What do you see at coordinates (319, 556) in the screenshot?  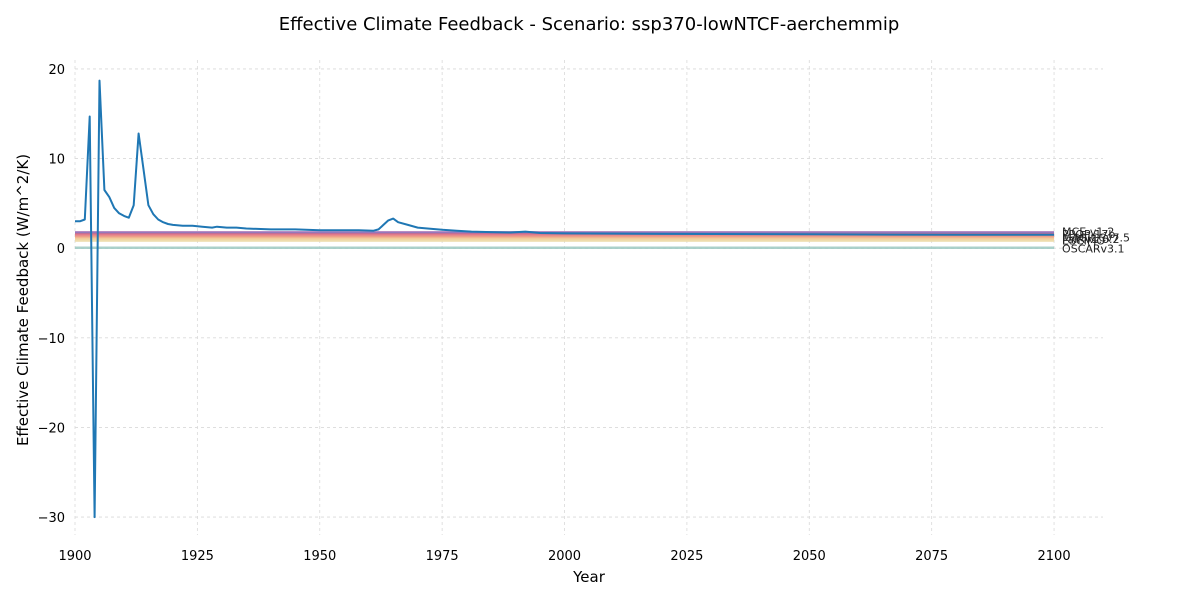 I see `x-tick-label: 1950` at bounding box center [319, 556].